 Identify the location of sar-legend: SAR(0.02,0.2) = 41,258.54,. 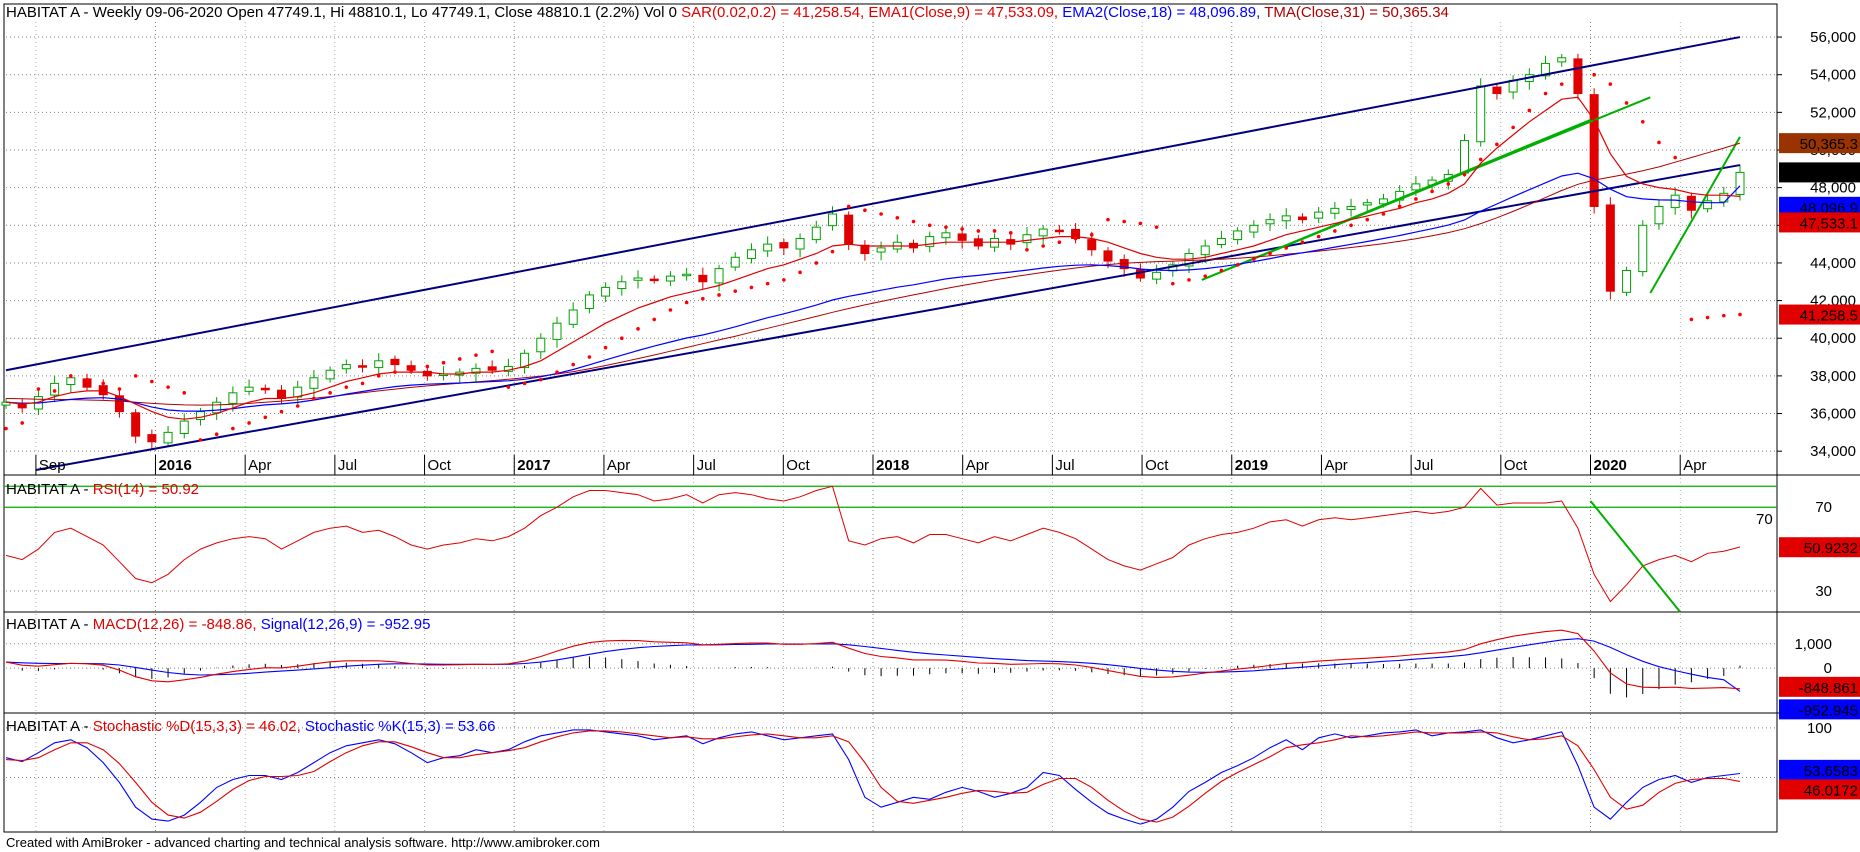
(772, 12).